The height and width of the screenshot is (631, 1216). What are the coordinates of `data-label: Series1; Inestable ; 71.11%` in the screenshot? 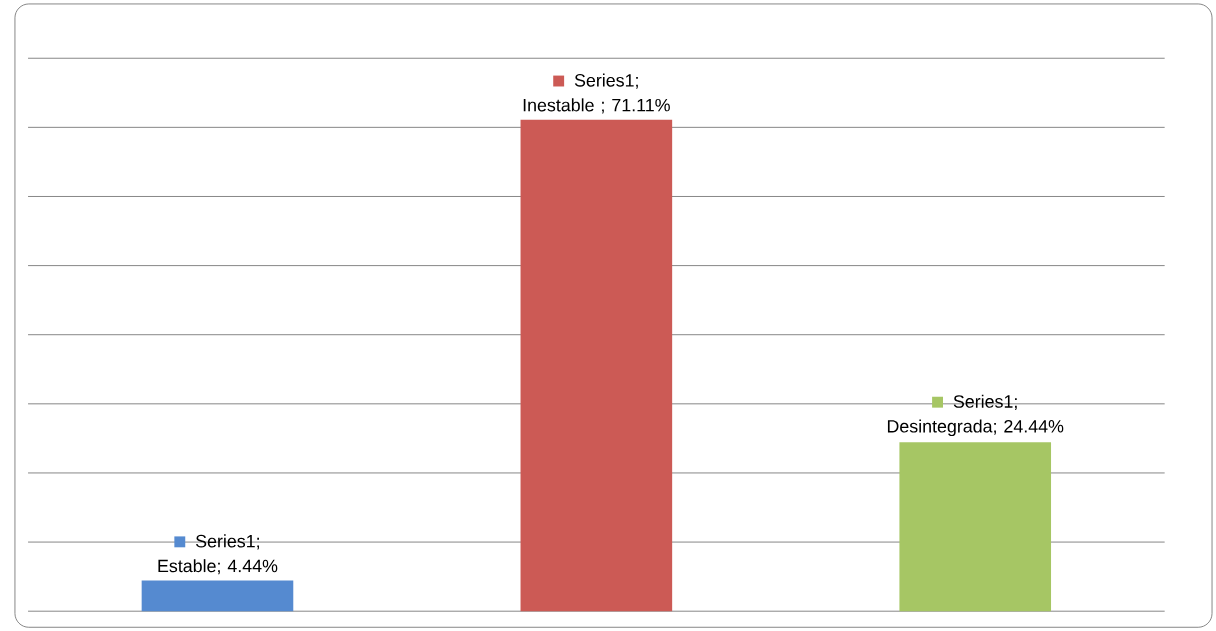 It's located at (596, 93).